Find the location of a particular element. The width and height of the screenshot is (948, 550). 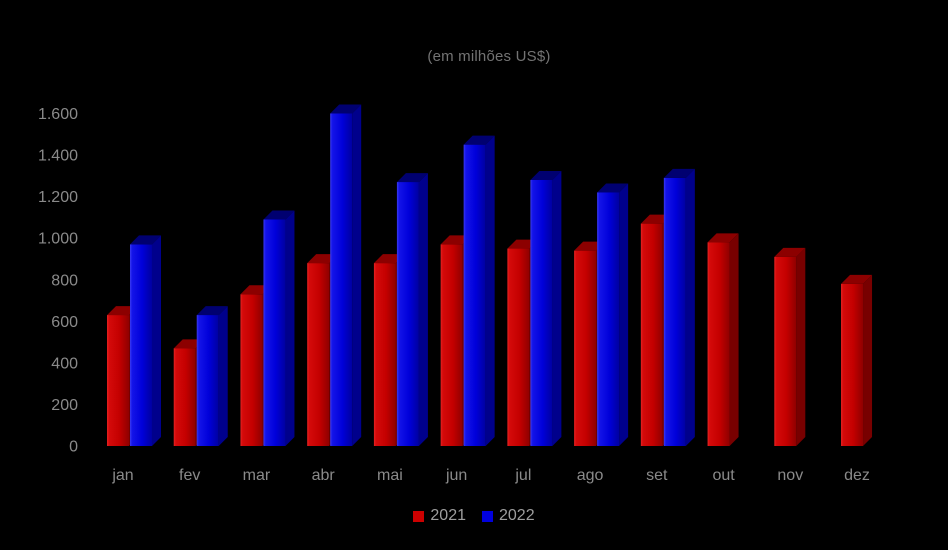

x-tick-label: dez is located at coordinates (857, 475).